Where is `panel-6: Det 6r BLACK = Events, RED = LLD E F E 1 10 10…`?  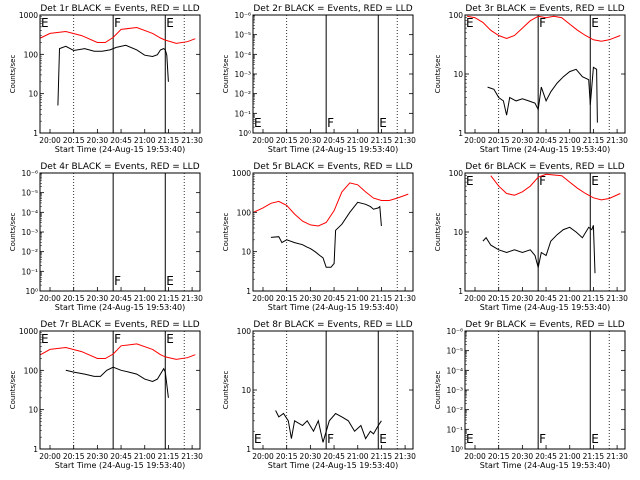 panel-6: Det 6r BLACK = Events, RED = LLD E F E 1 10 10… is located at coordinates (531, 237).